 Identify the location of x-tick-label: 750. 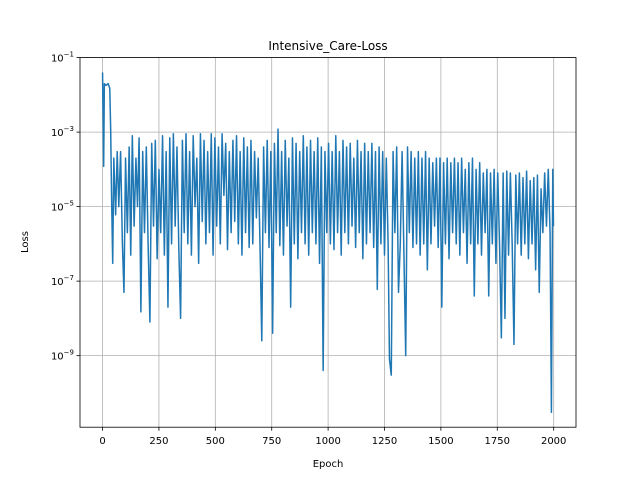
(271, 441).